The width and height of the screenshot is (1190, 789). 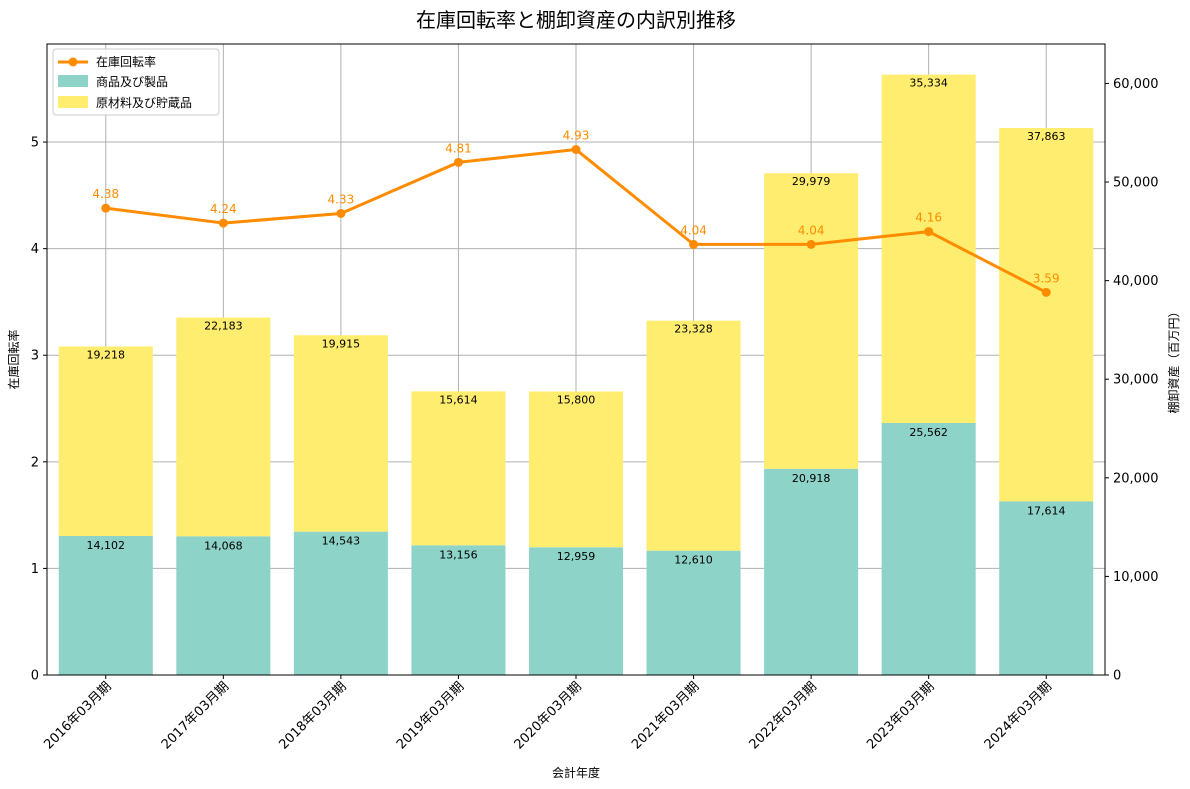 I want to click on bar-label-goods: 25,562, so click(x=928, y=432).